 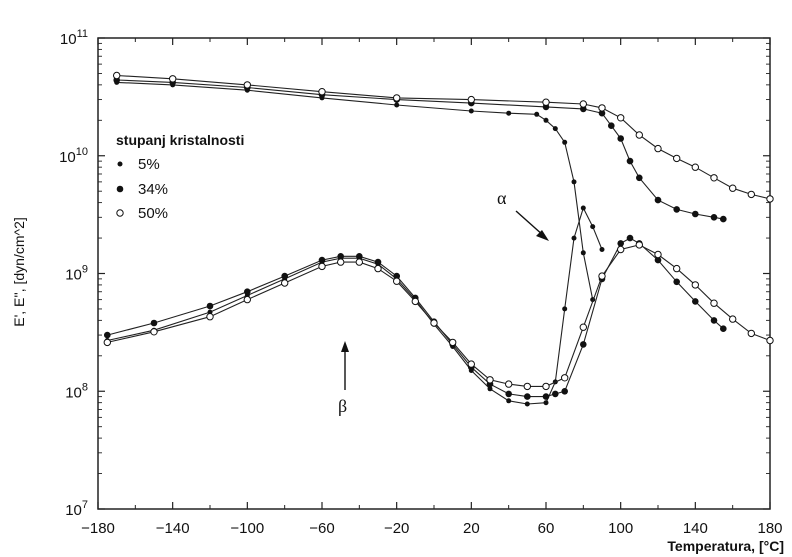 I want to click on x-tick-label: −140, so click(x=173, y=528).